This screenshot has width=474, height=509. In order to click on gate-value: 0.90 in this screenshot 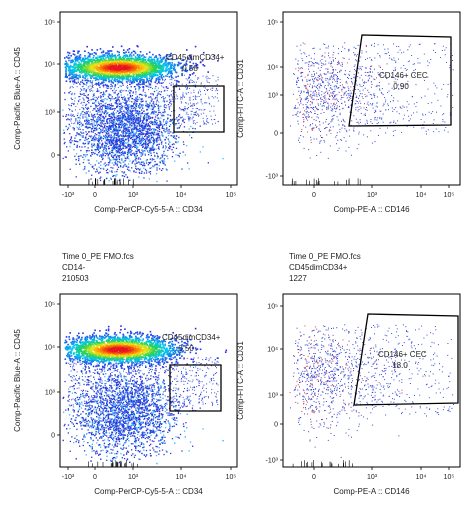, I will do `click(401, 86)`.